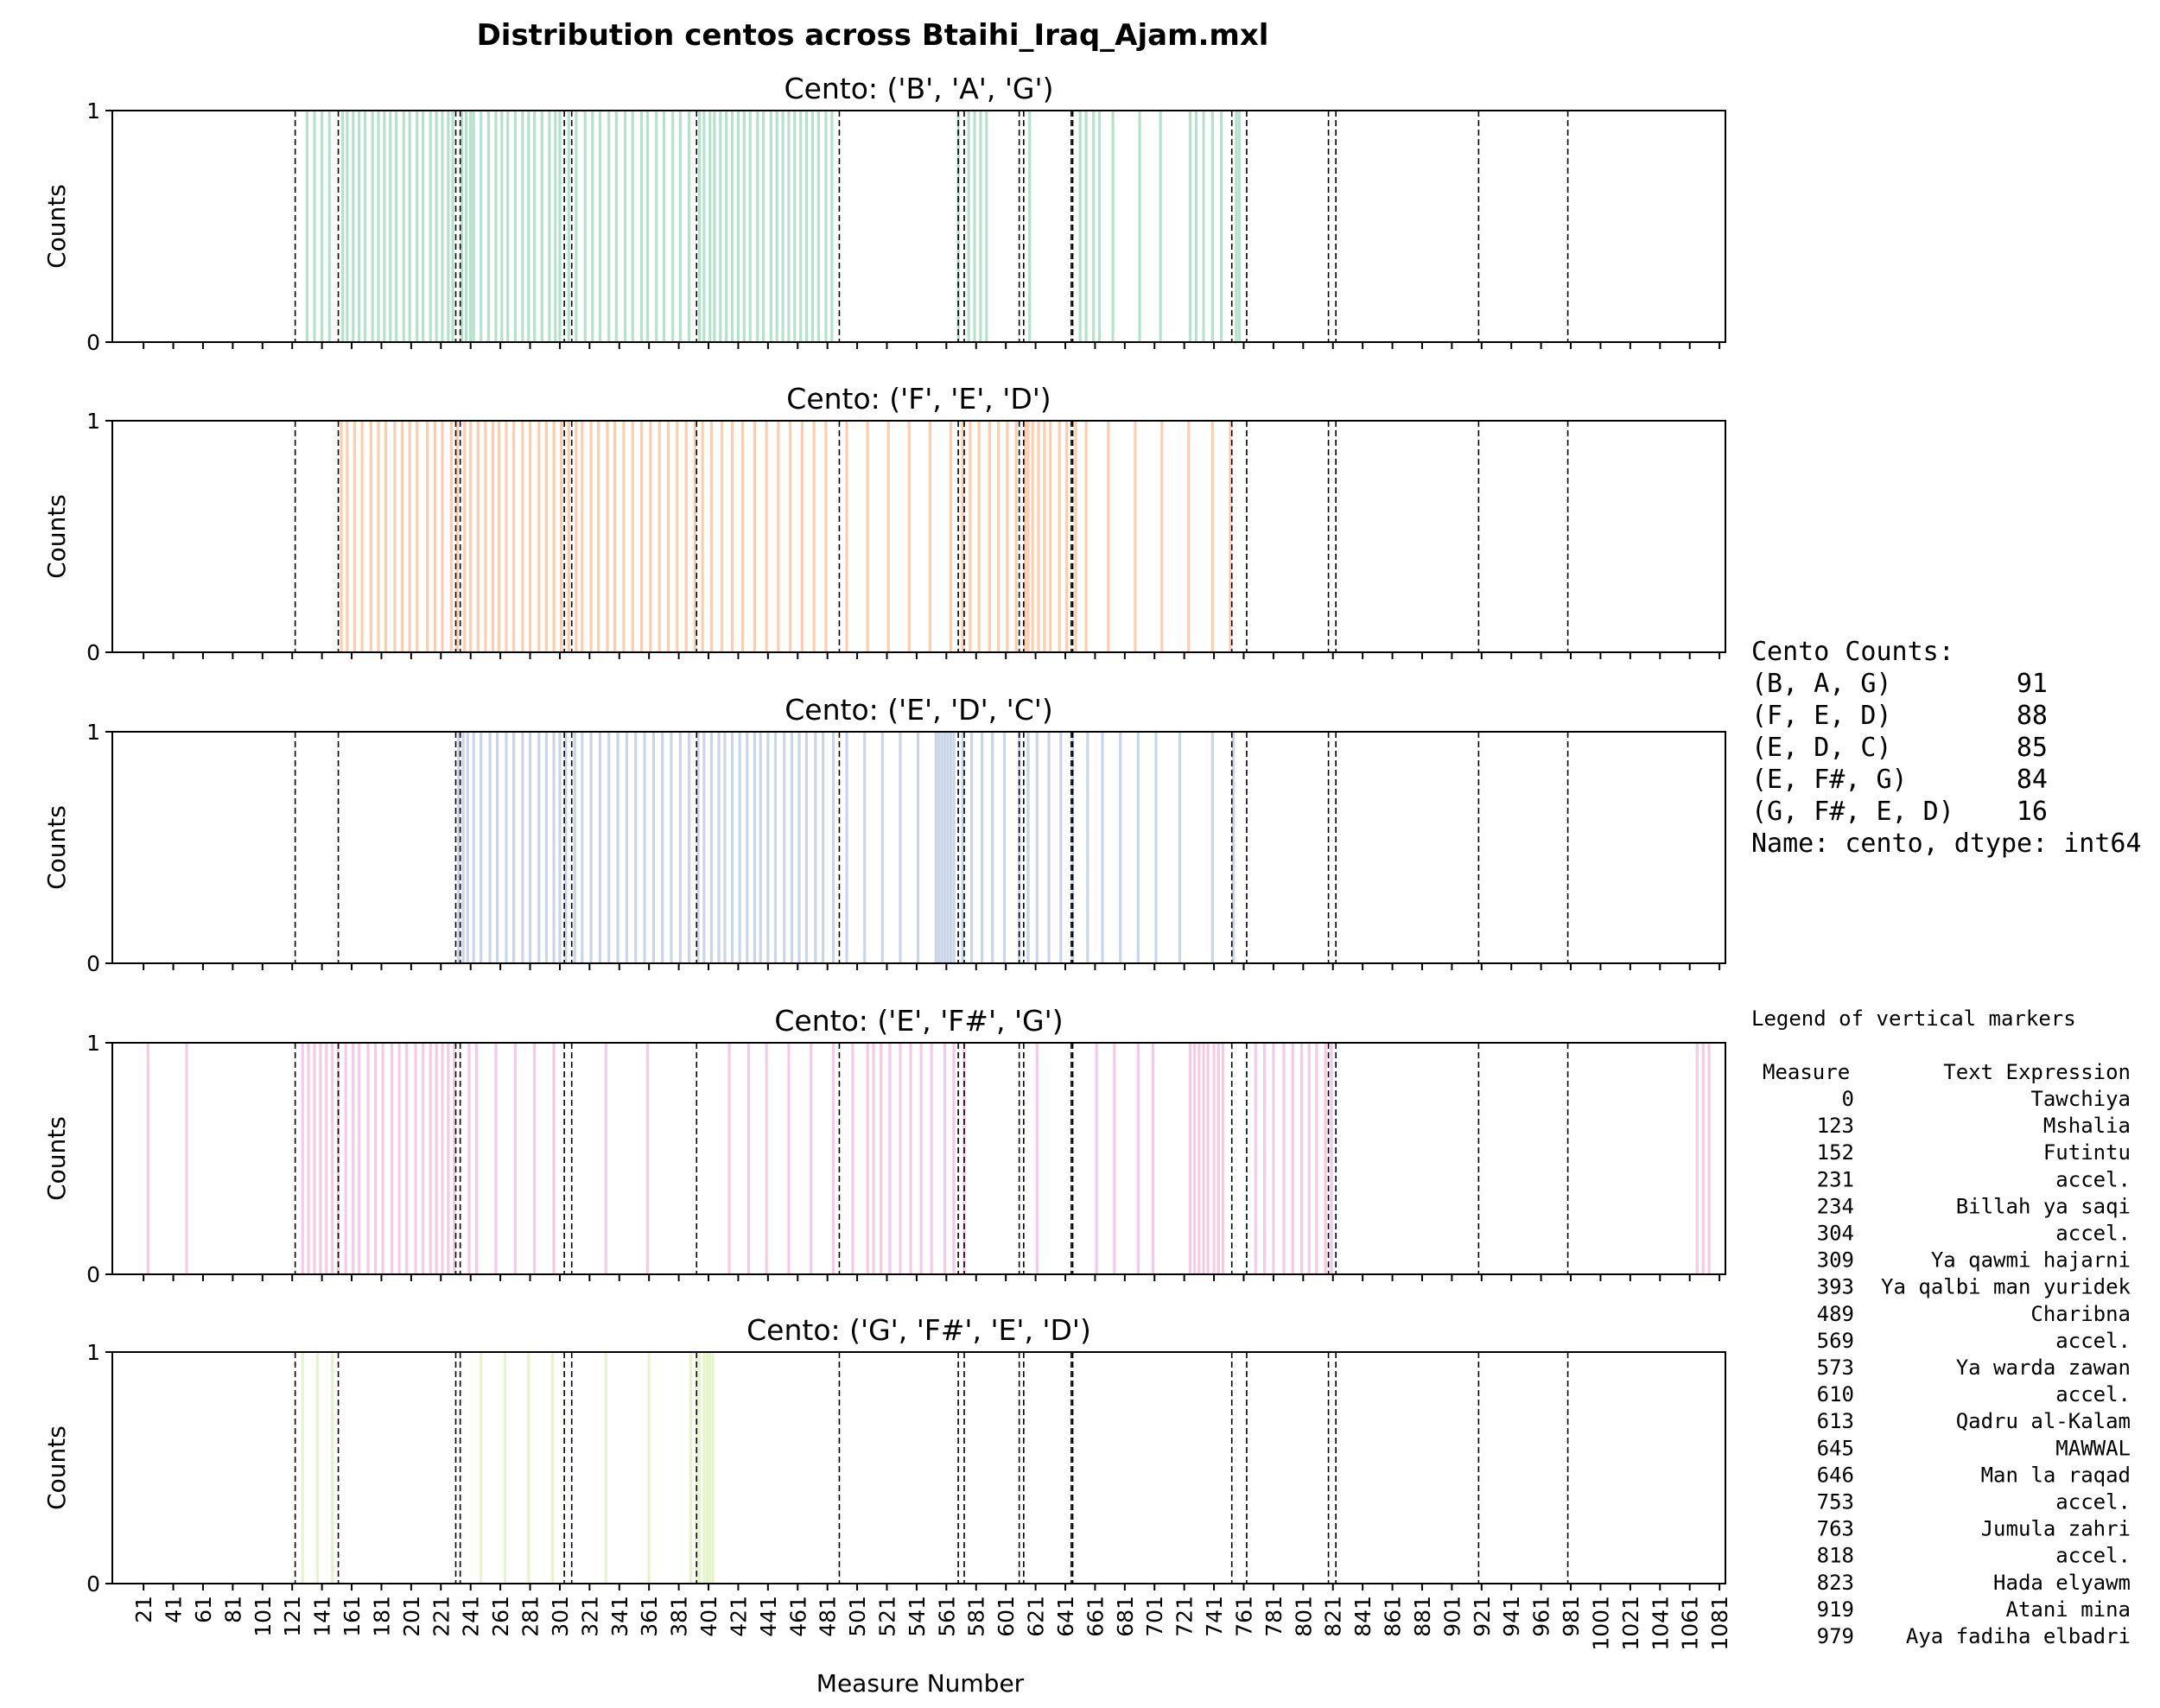  I want to click on x-tick-label: 661, so click(1095, 1616).